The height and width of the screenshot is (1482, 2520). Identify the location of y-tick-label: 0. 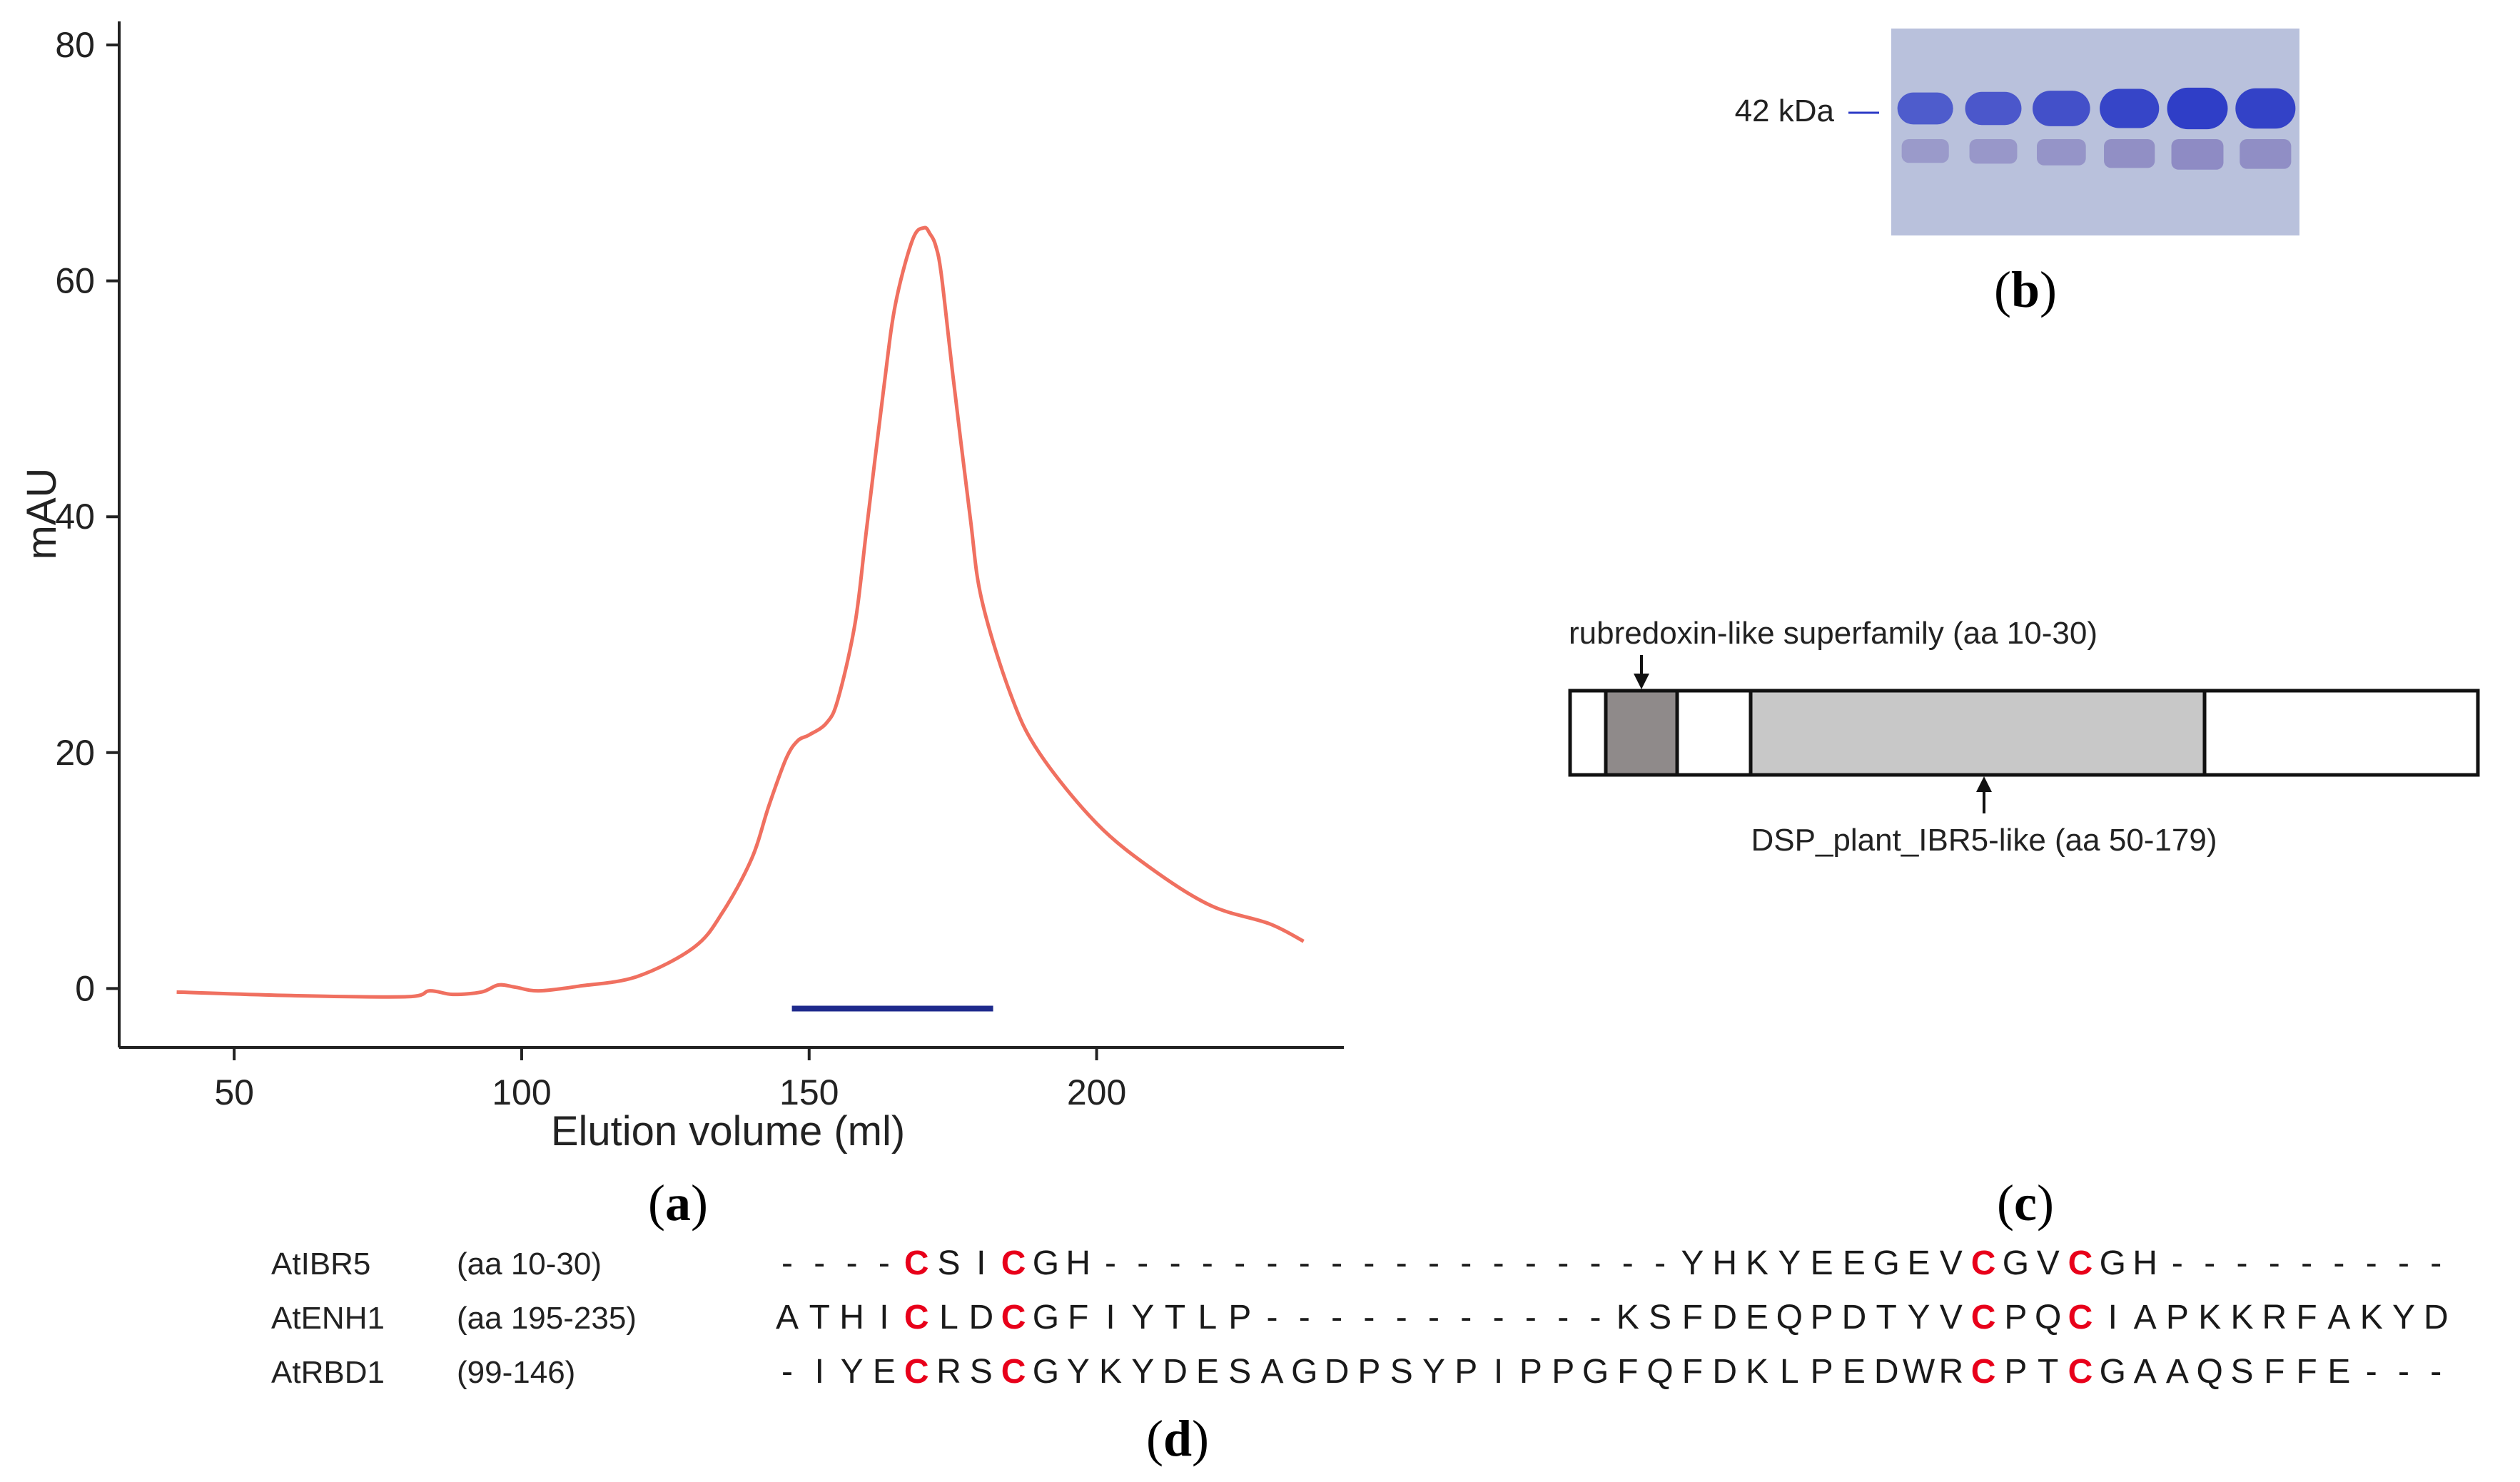
(85, 988).